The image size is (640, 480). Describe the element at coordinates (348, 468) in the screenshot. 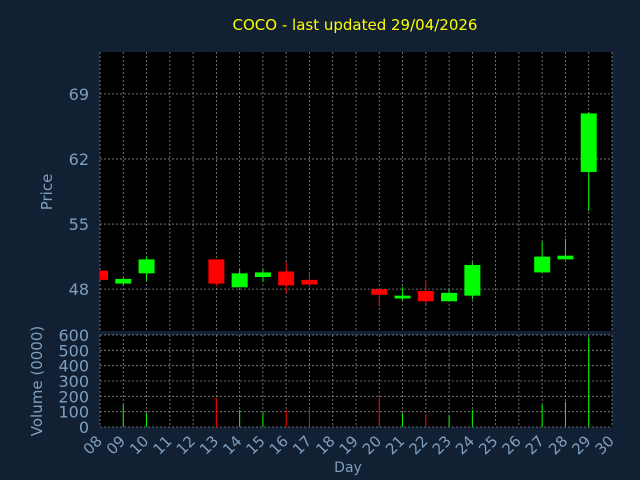

I see `day-axis-label: Day` at that location.